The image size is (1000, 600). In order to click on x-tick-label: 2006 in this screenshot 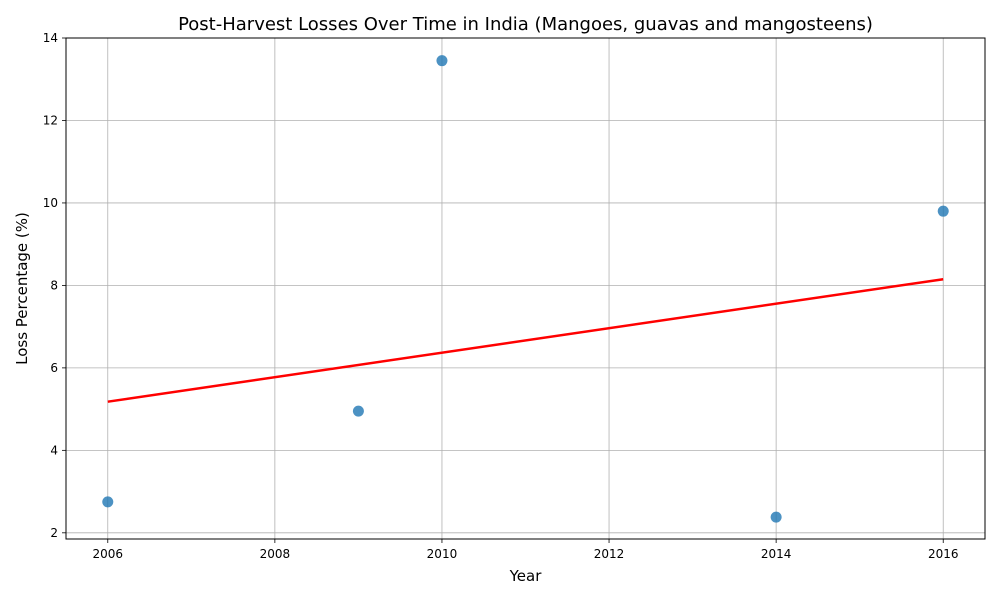, I will do `click(107, 554)`.